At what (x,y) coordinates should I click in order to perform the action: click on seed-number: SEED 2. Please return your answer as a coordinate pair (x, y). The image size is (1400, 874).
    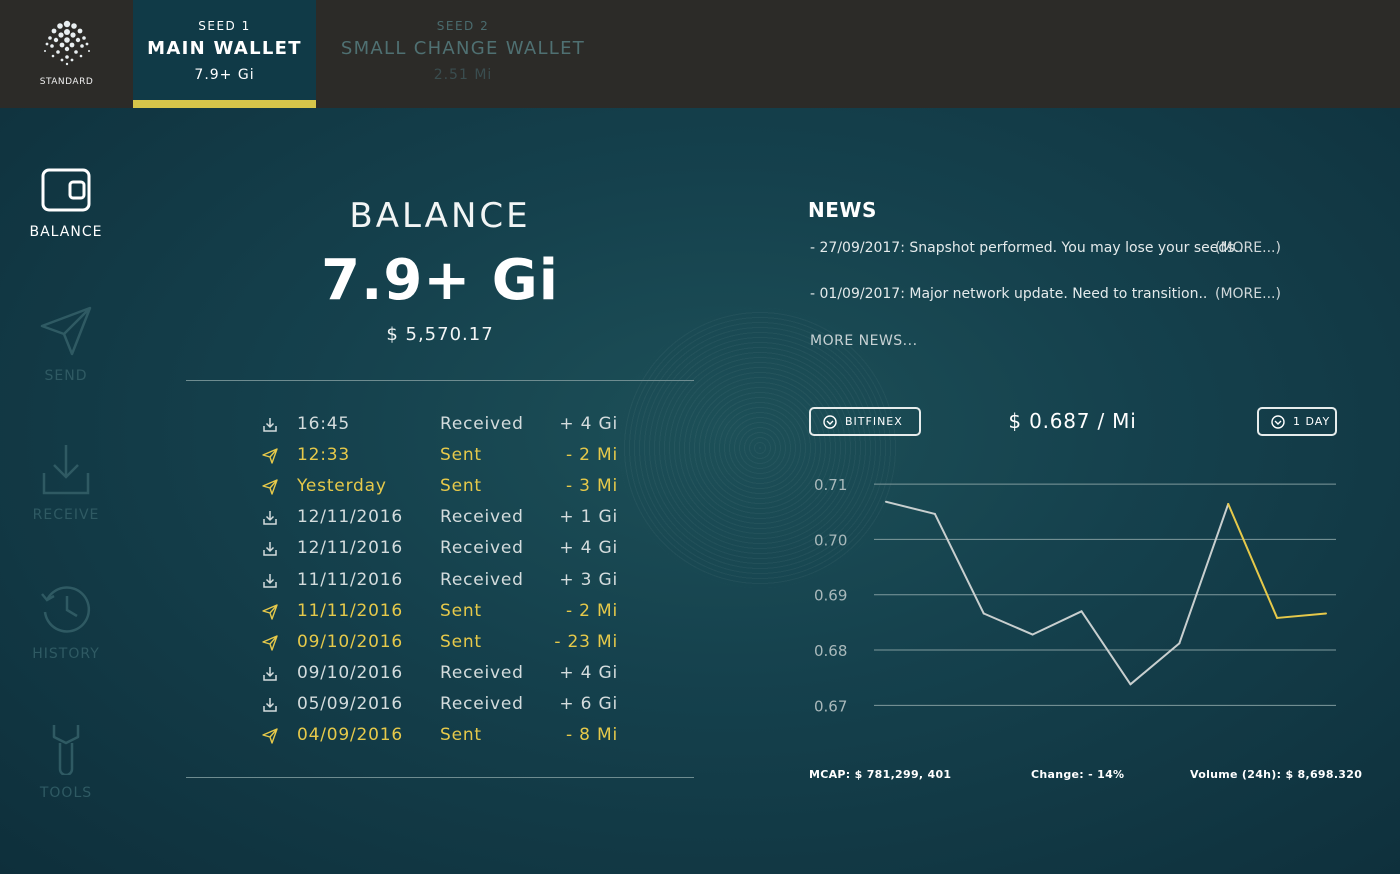
    Looking at the image, I should click on (463, 26).